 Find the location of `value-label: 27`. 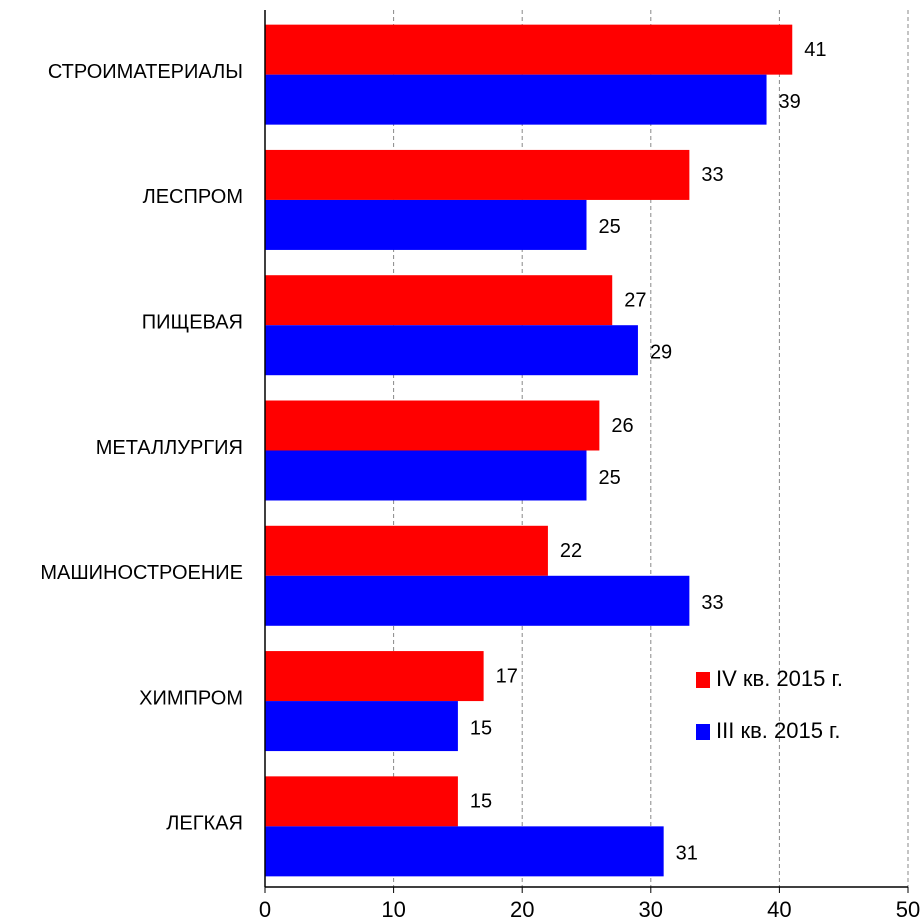

value-label: 27 is located at coordinates (635, 300).